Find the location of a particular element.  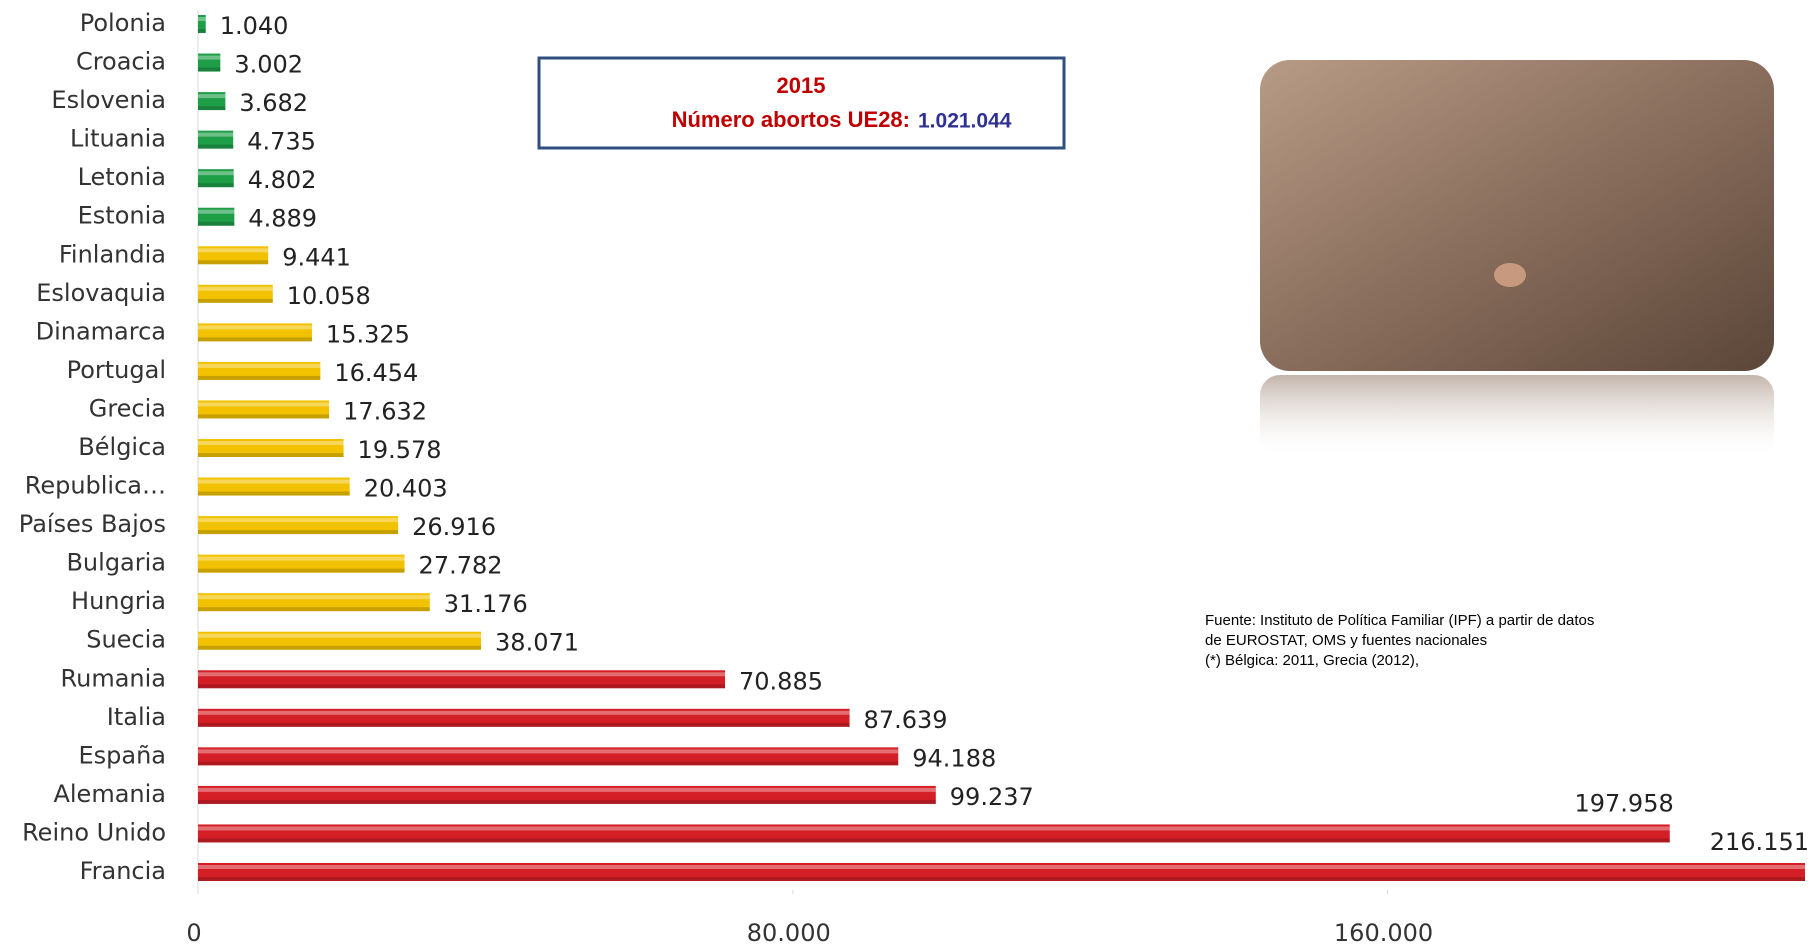

value-label: 99.237 is located at coordinates (992, 797).